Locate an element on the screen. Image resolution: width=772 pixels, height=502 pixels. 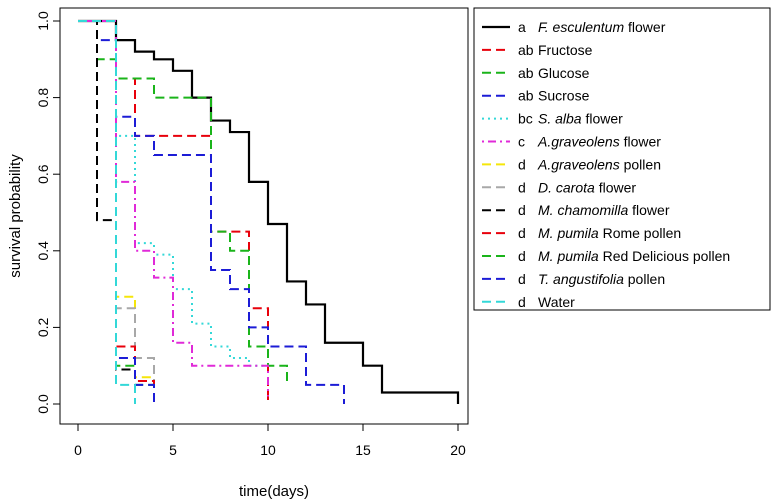
y-tick-label: 0.0 is located at coordinates (43, 404).